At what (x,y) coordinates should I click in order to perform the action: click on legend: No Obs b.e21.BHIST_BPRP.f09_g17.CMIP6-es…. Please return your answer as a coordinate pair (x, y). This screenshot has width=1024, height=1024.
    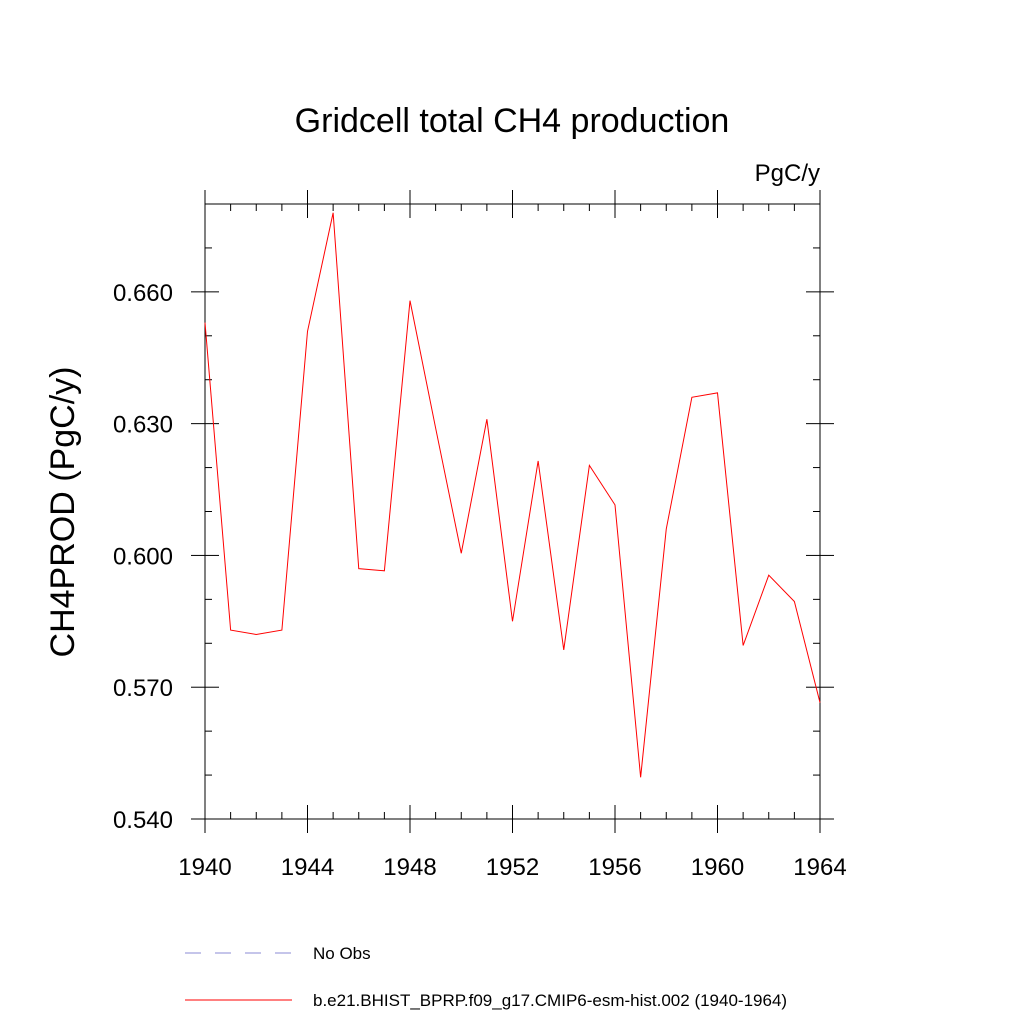
    Looking at the image, I should click on (486, 977).